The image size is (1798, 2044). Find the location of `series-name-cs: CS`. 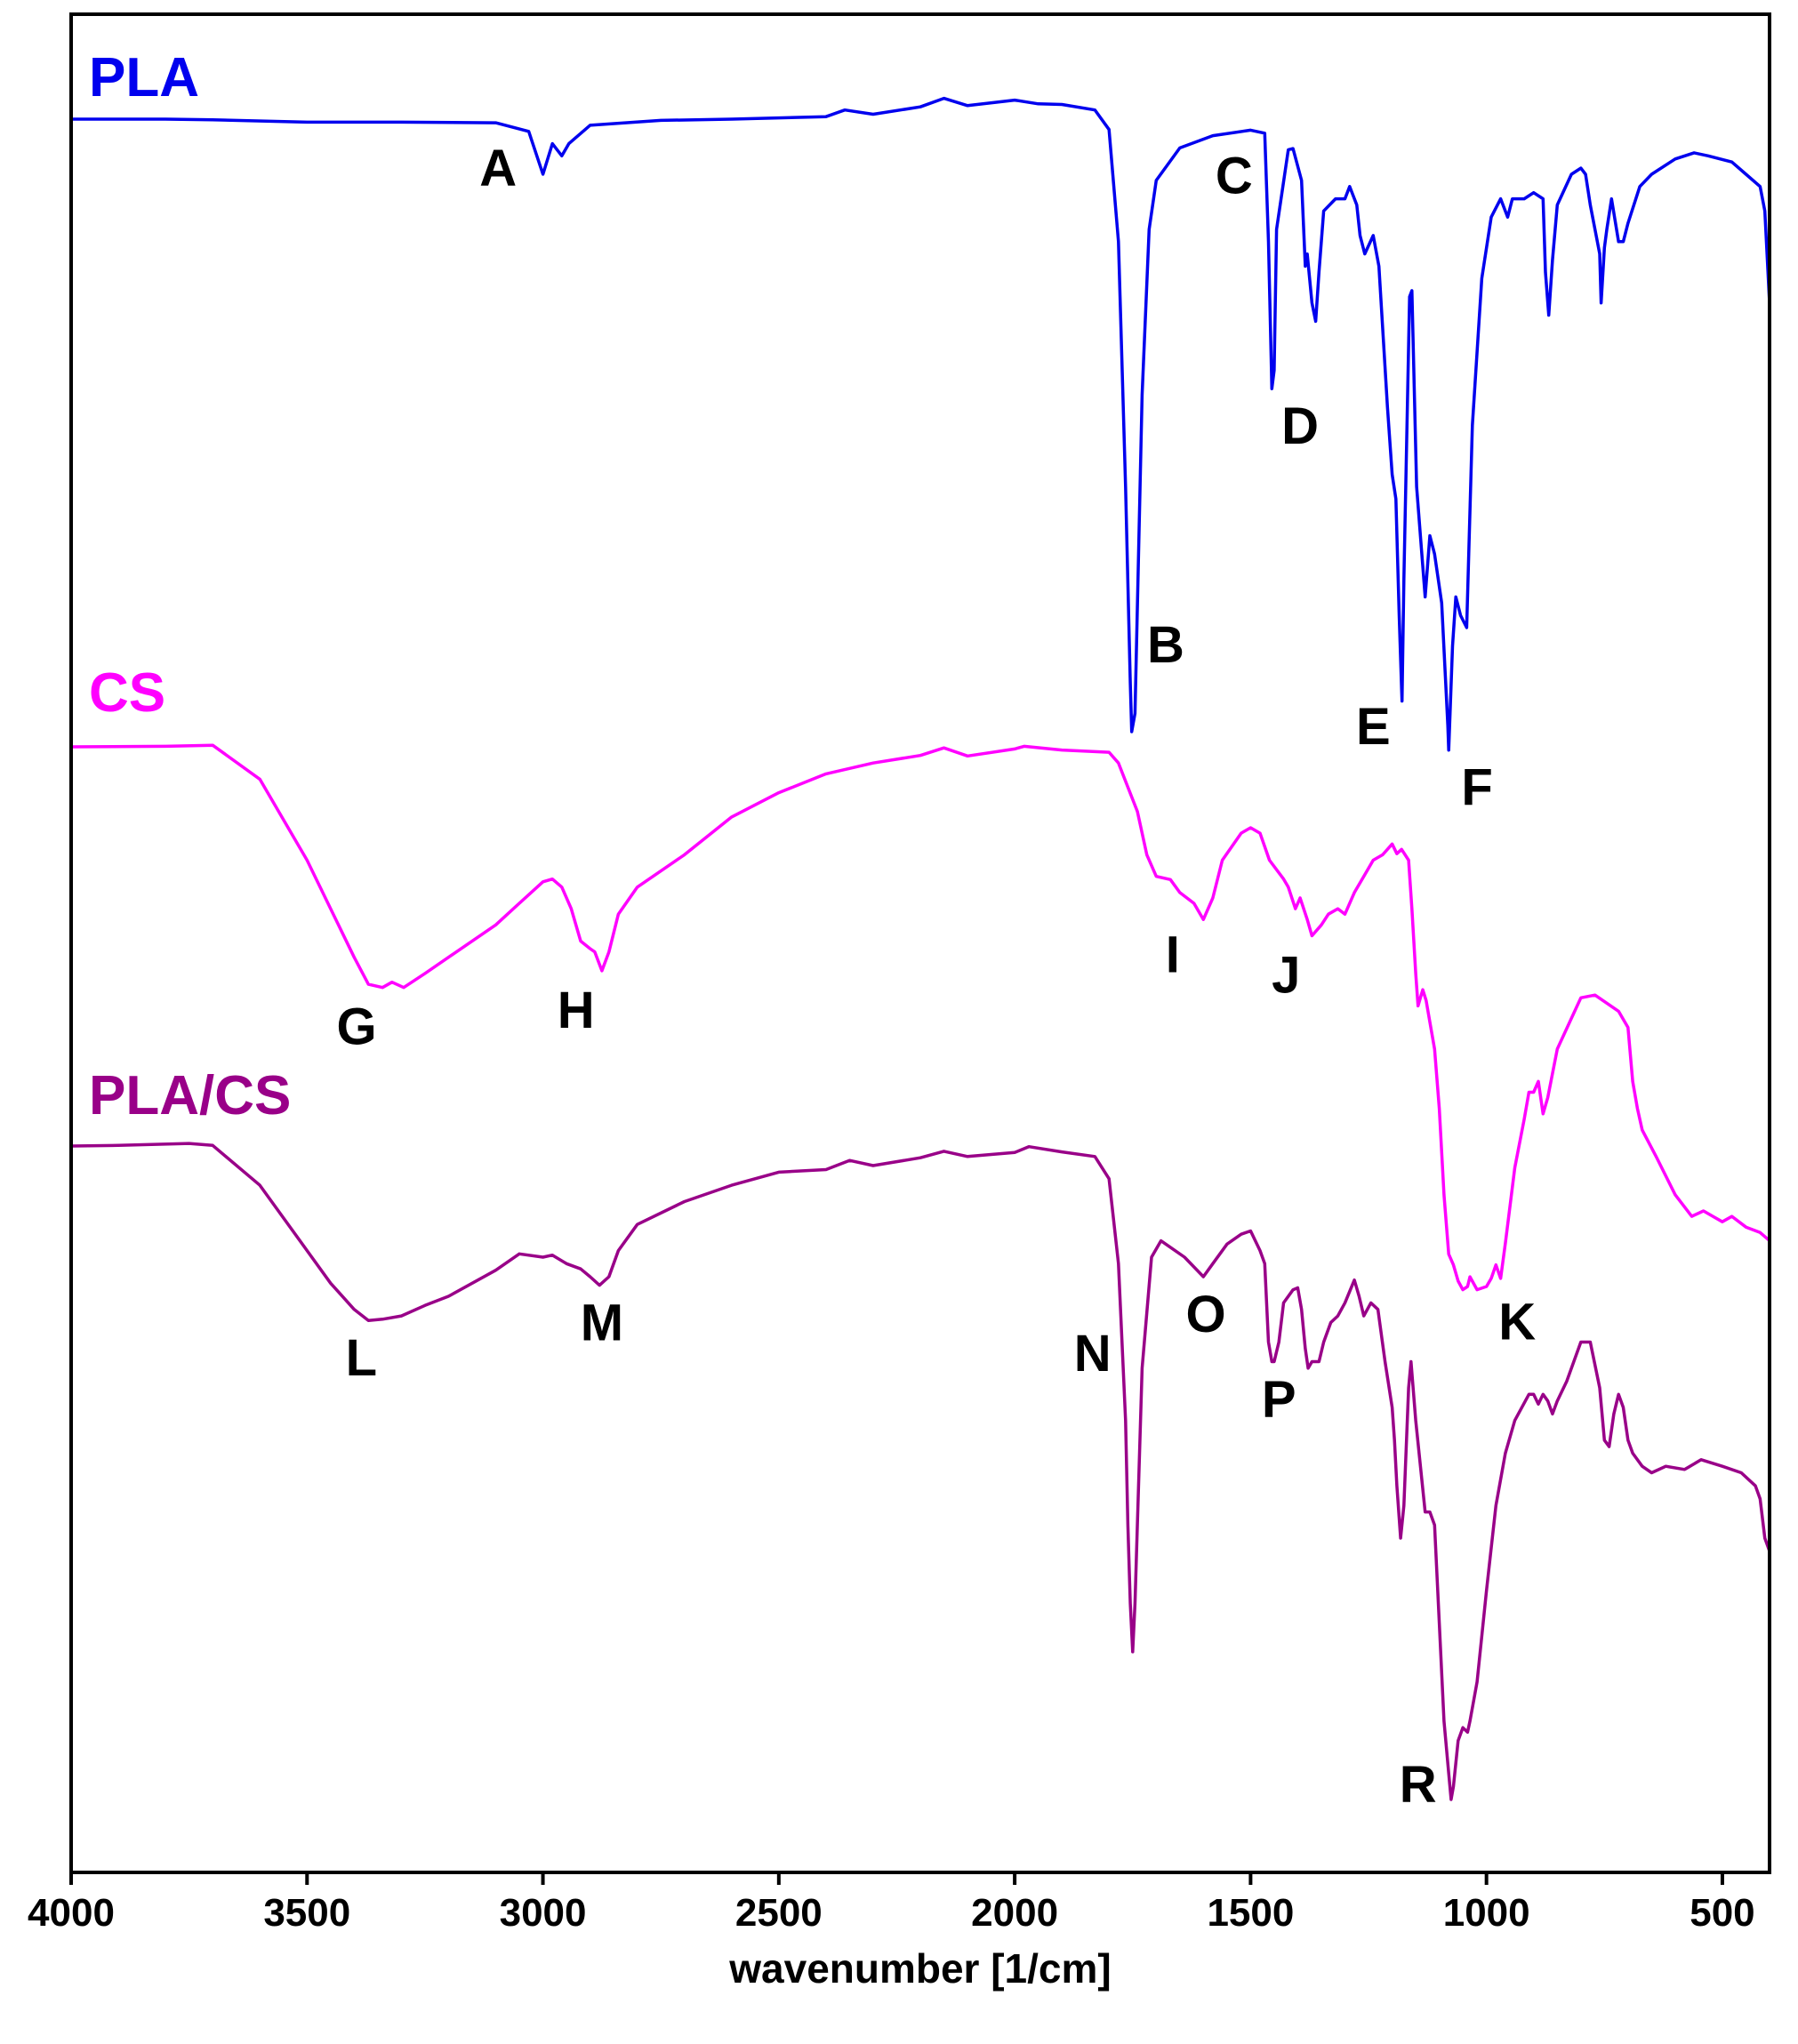

series-name-cs: CS is located at coordinates (127, 693).